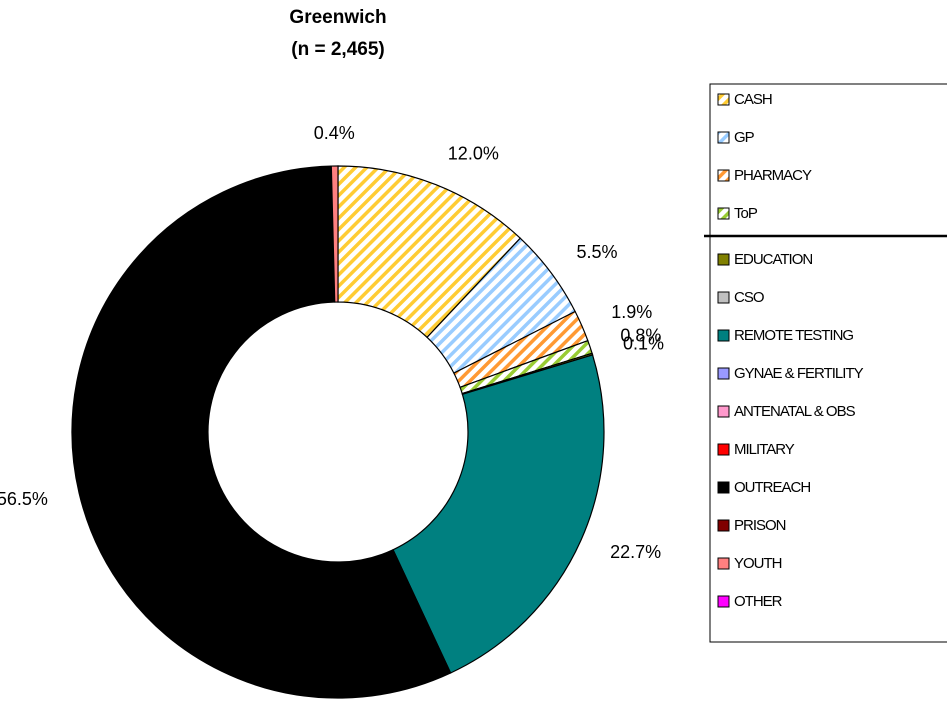  I want to click on data-label: 12.0%, so click(473, 154).